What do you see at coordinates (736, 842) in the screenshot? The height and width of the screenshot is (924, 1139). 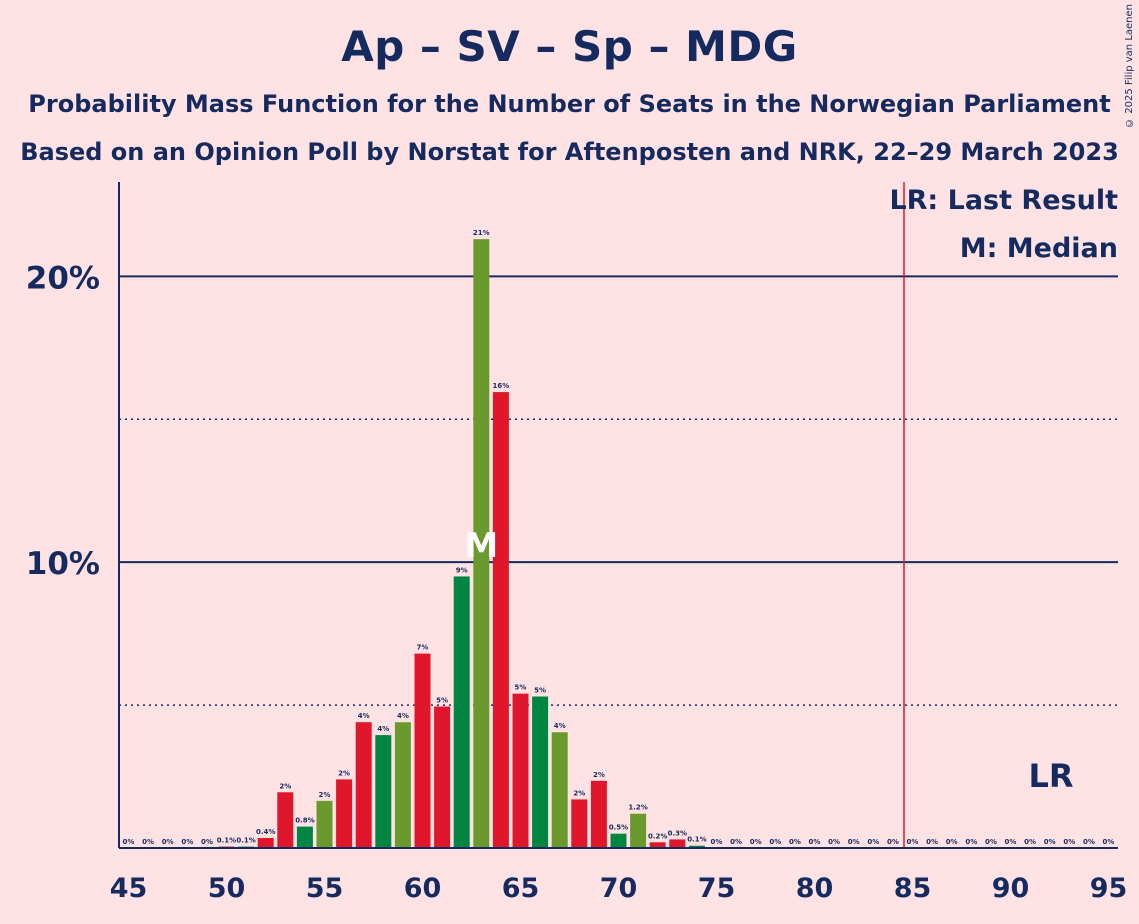 I see `bar-label-76: 0%` at bounding box center [736, 842].